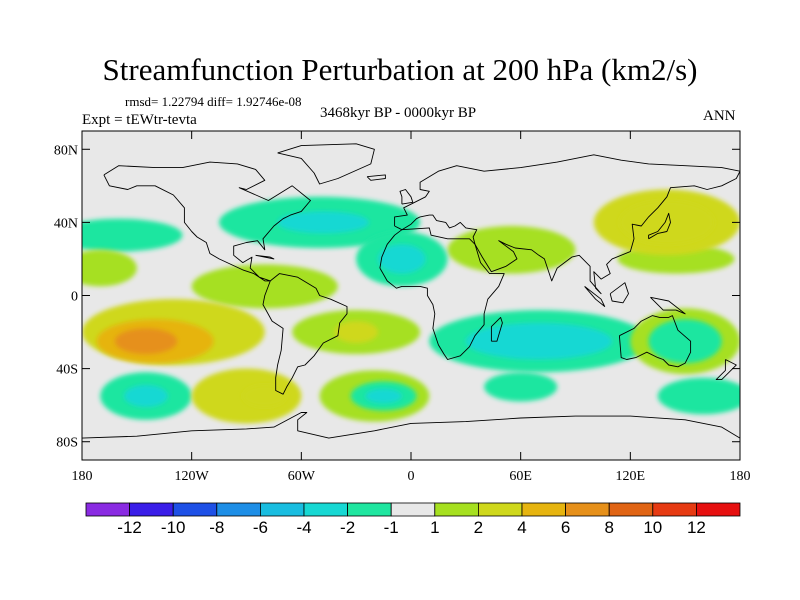 This screenshot has height=600, width=800. Describe the element at coordinates (608, 527) in the screenshot. I see `colorbar-label: 8` at that location.